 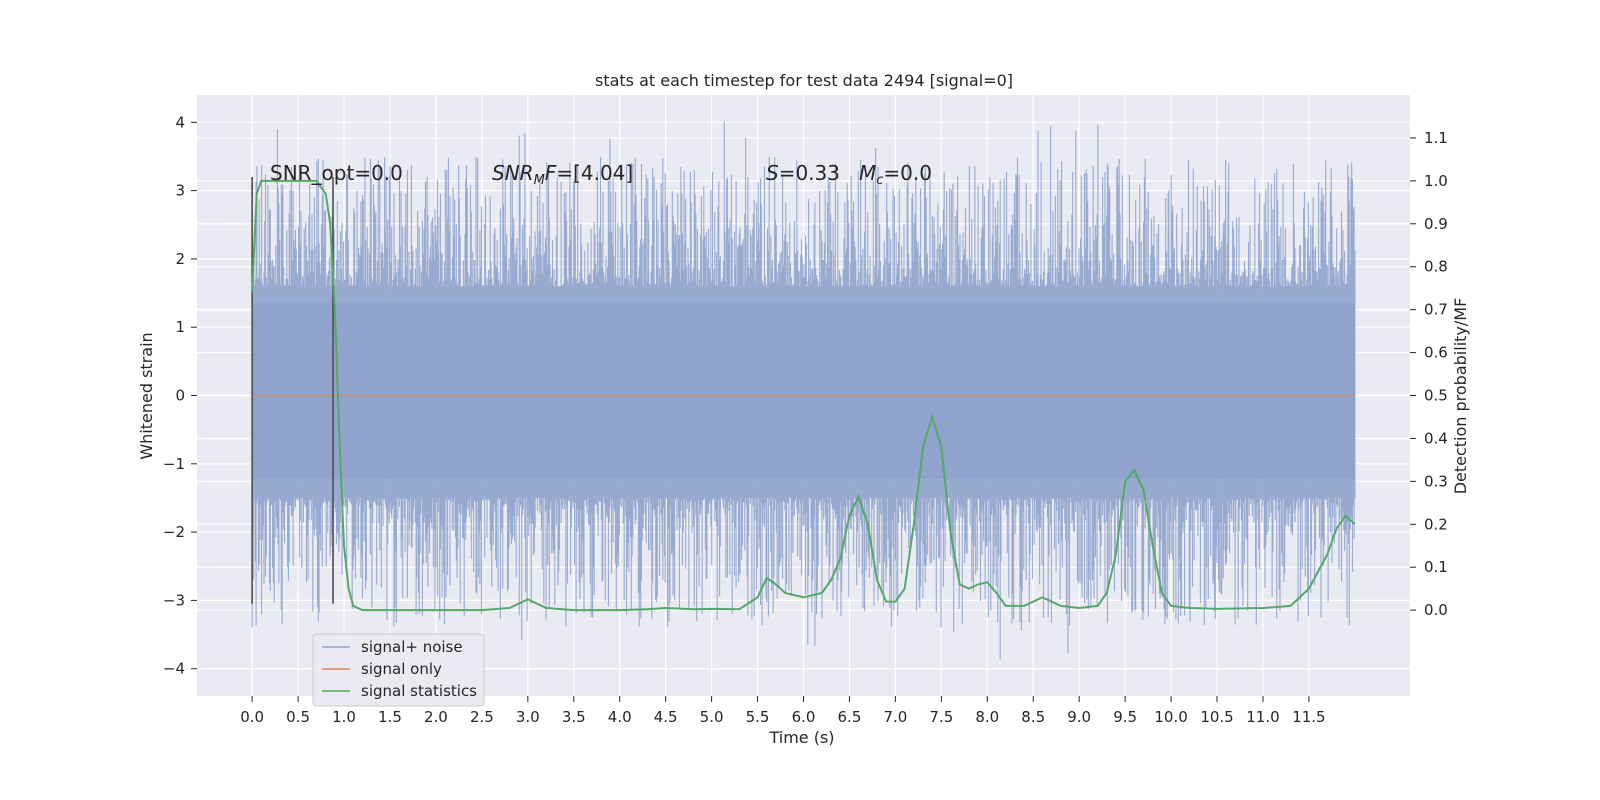 I want to click on x-tick-label: 4.0, so click(x=620, y=717).